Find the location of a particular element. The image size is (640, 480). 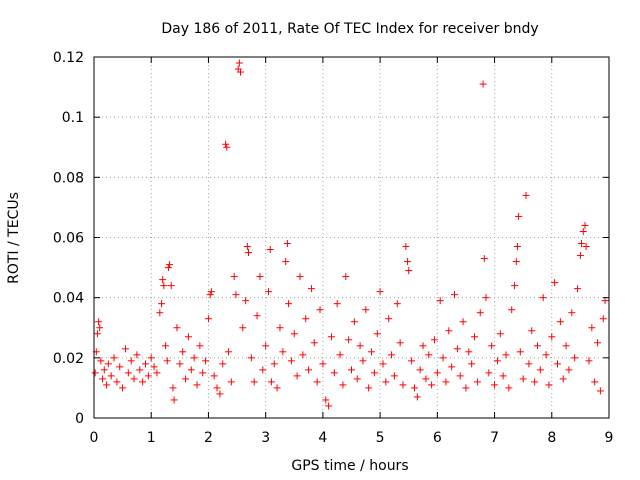

y-tick-label: 0 is located at coordinates (79, 419).